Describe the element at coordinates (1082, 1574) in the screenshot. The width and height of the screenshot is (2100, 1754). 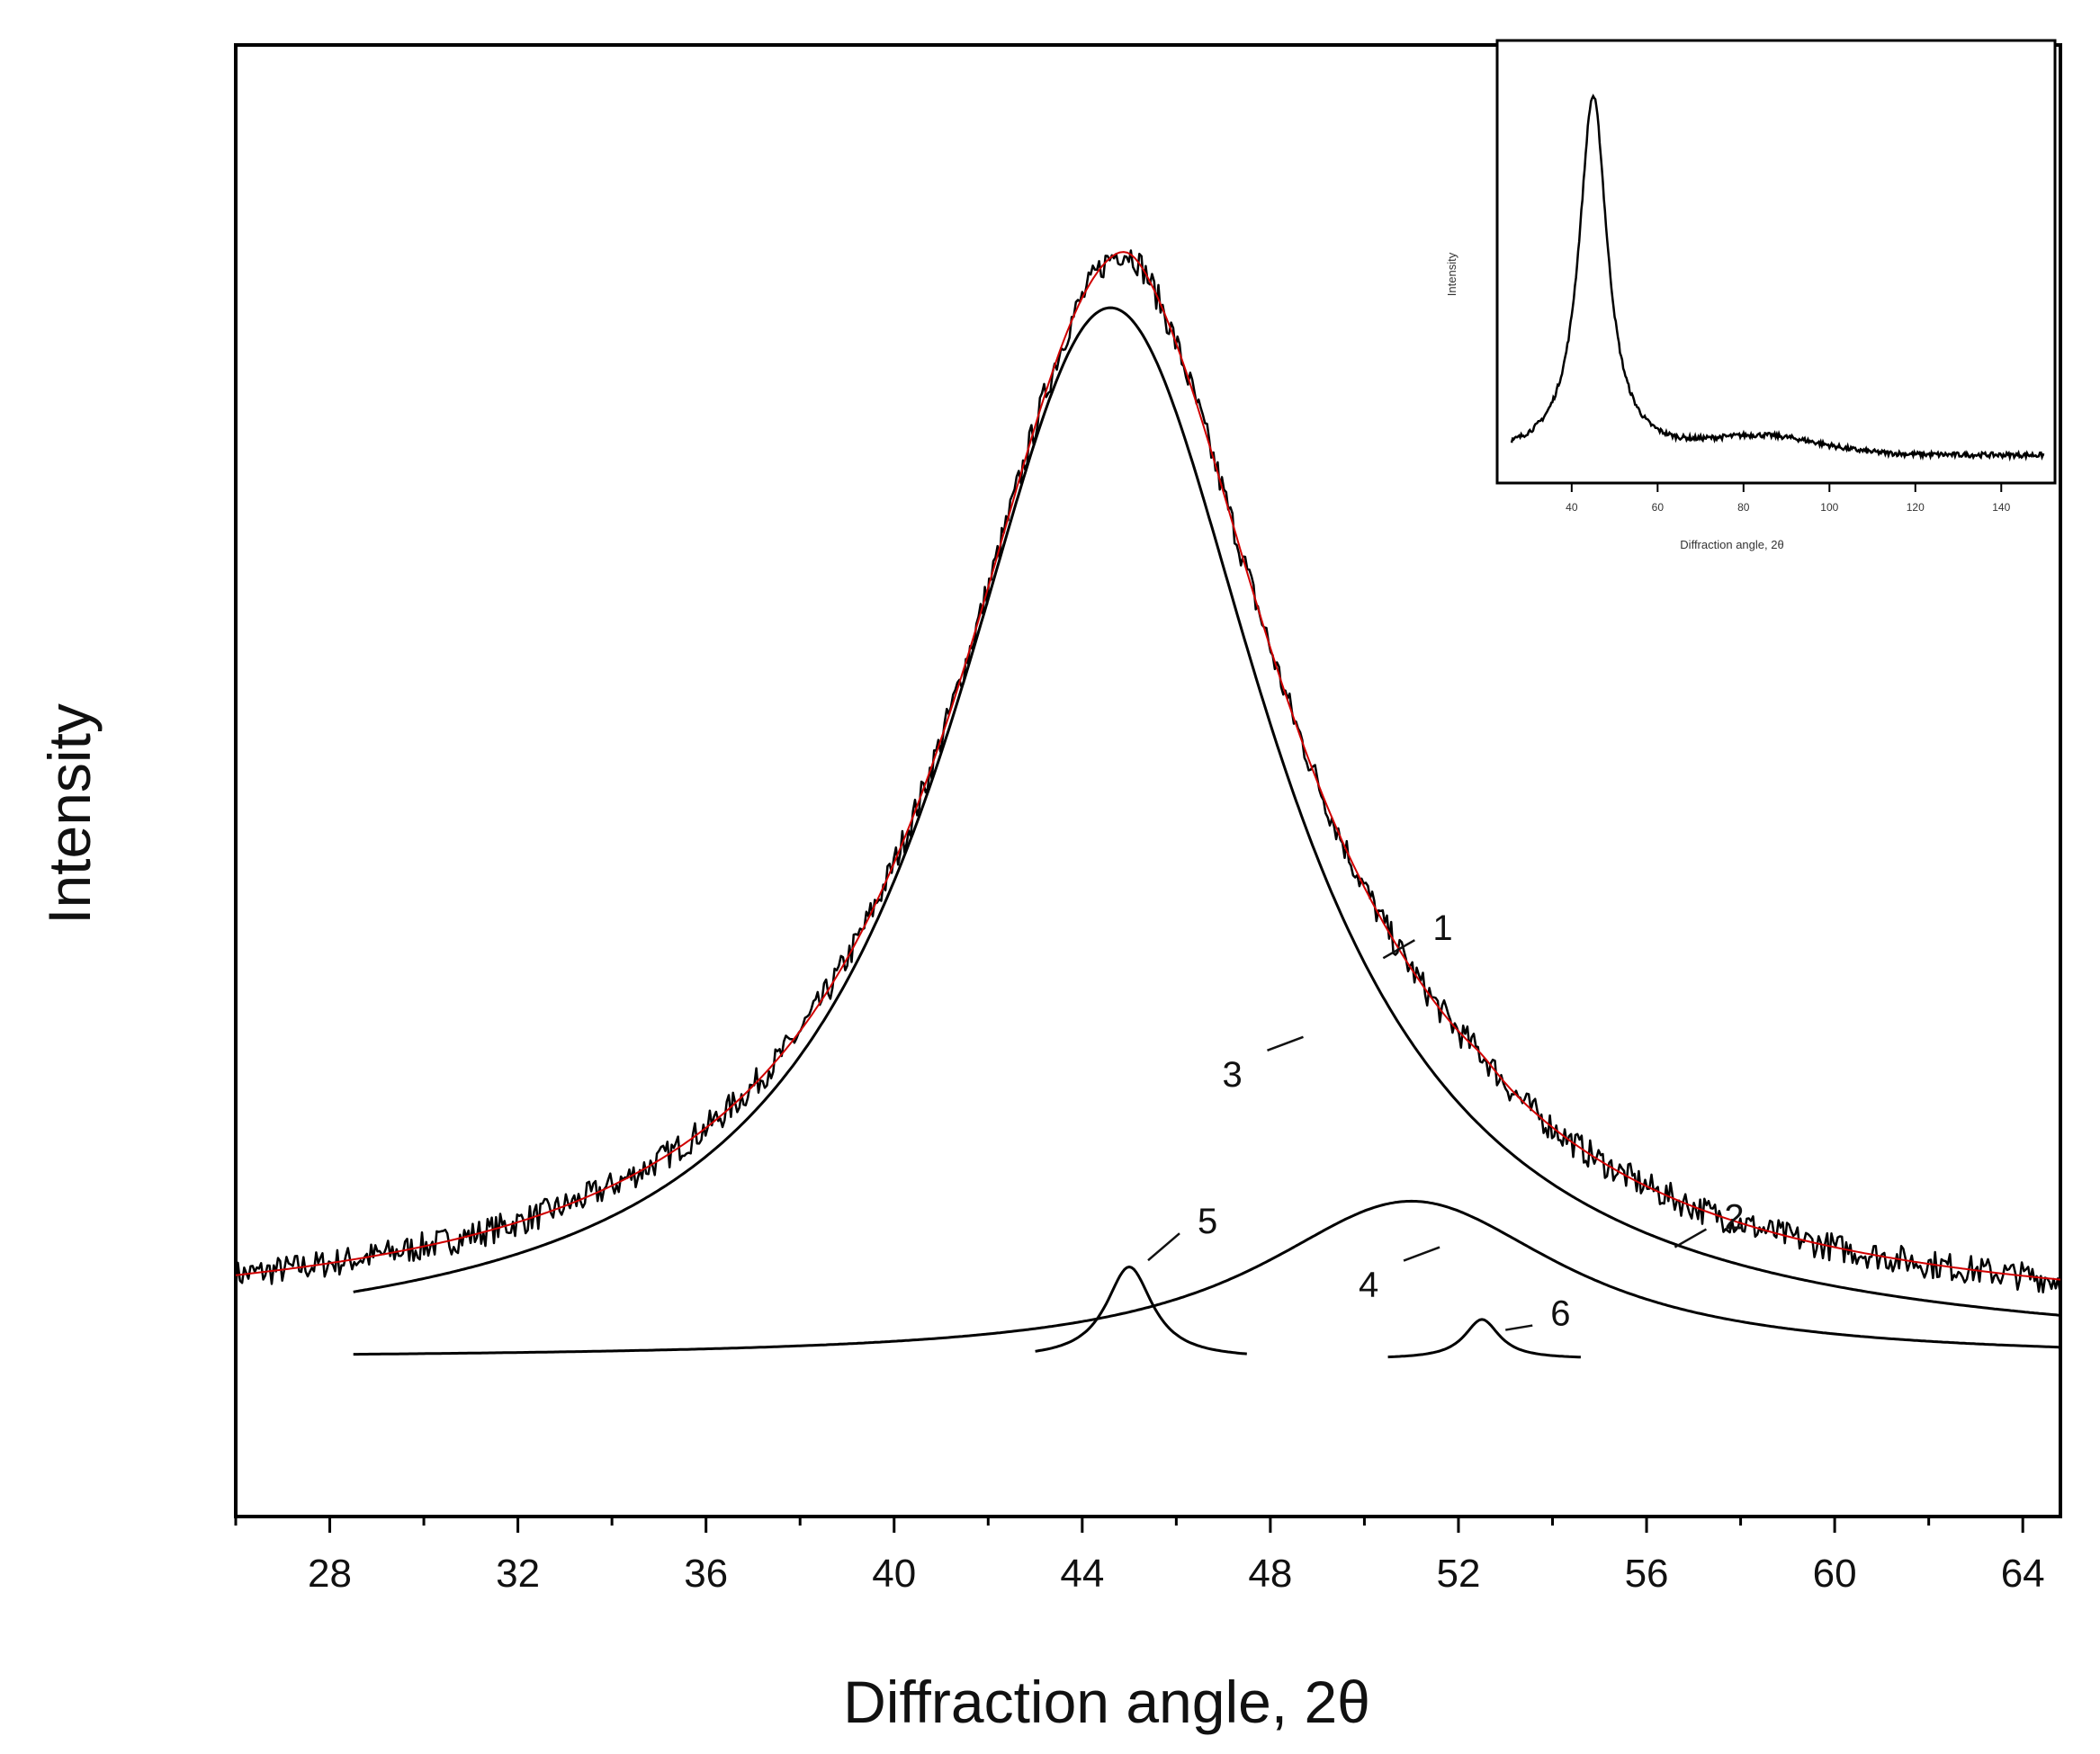
I see `x-tick-label-44: 44` at that location.